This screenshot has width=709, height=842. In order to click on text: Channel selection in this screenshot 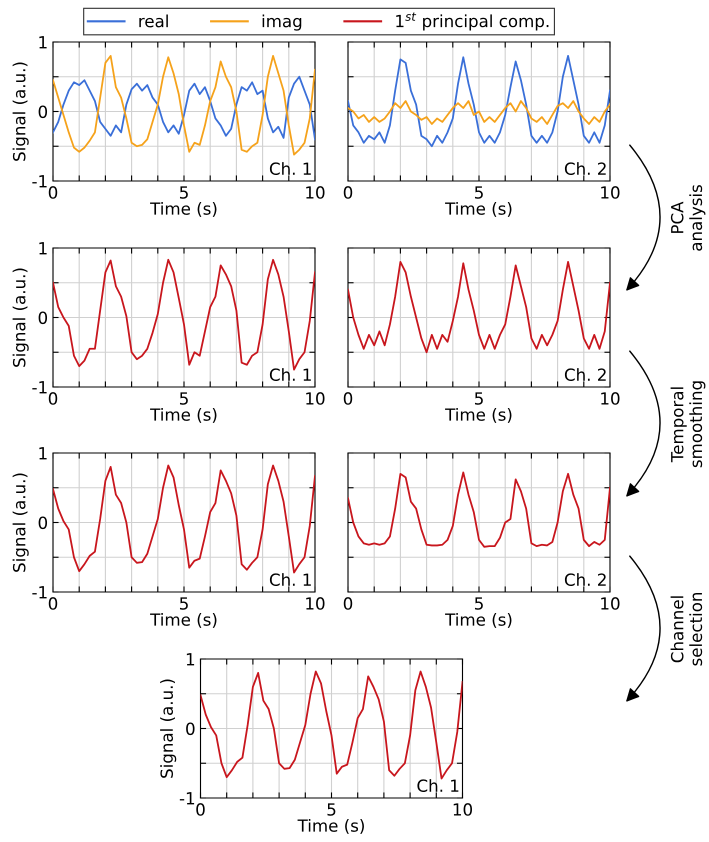, I will do `click(686, 629)`.